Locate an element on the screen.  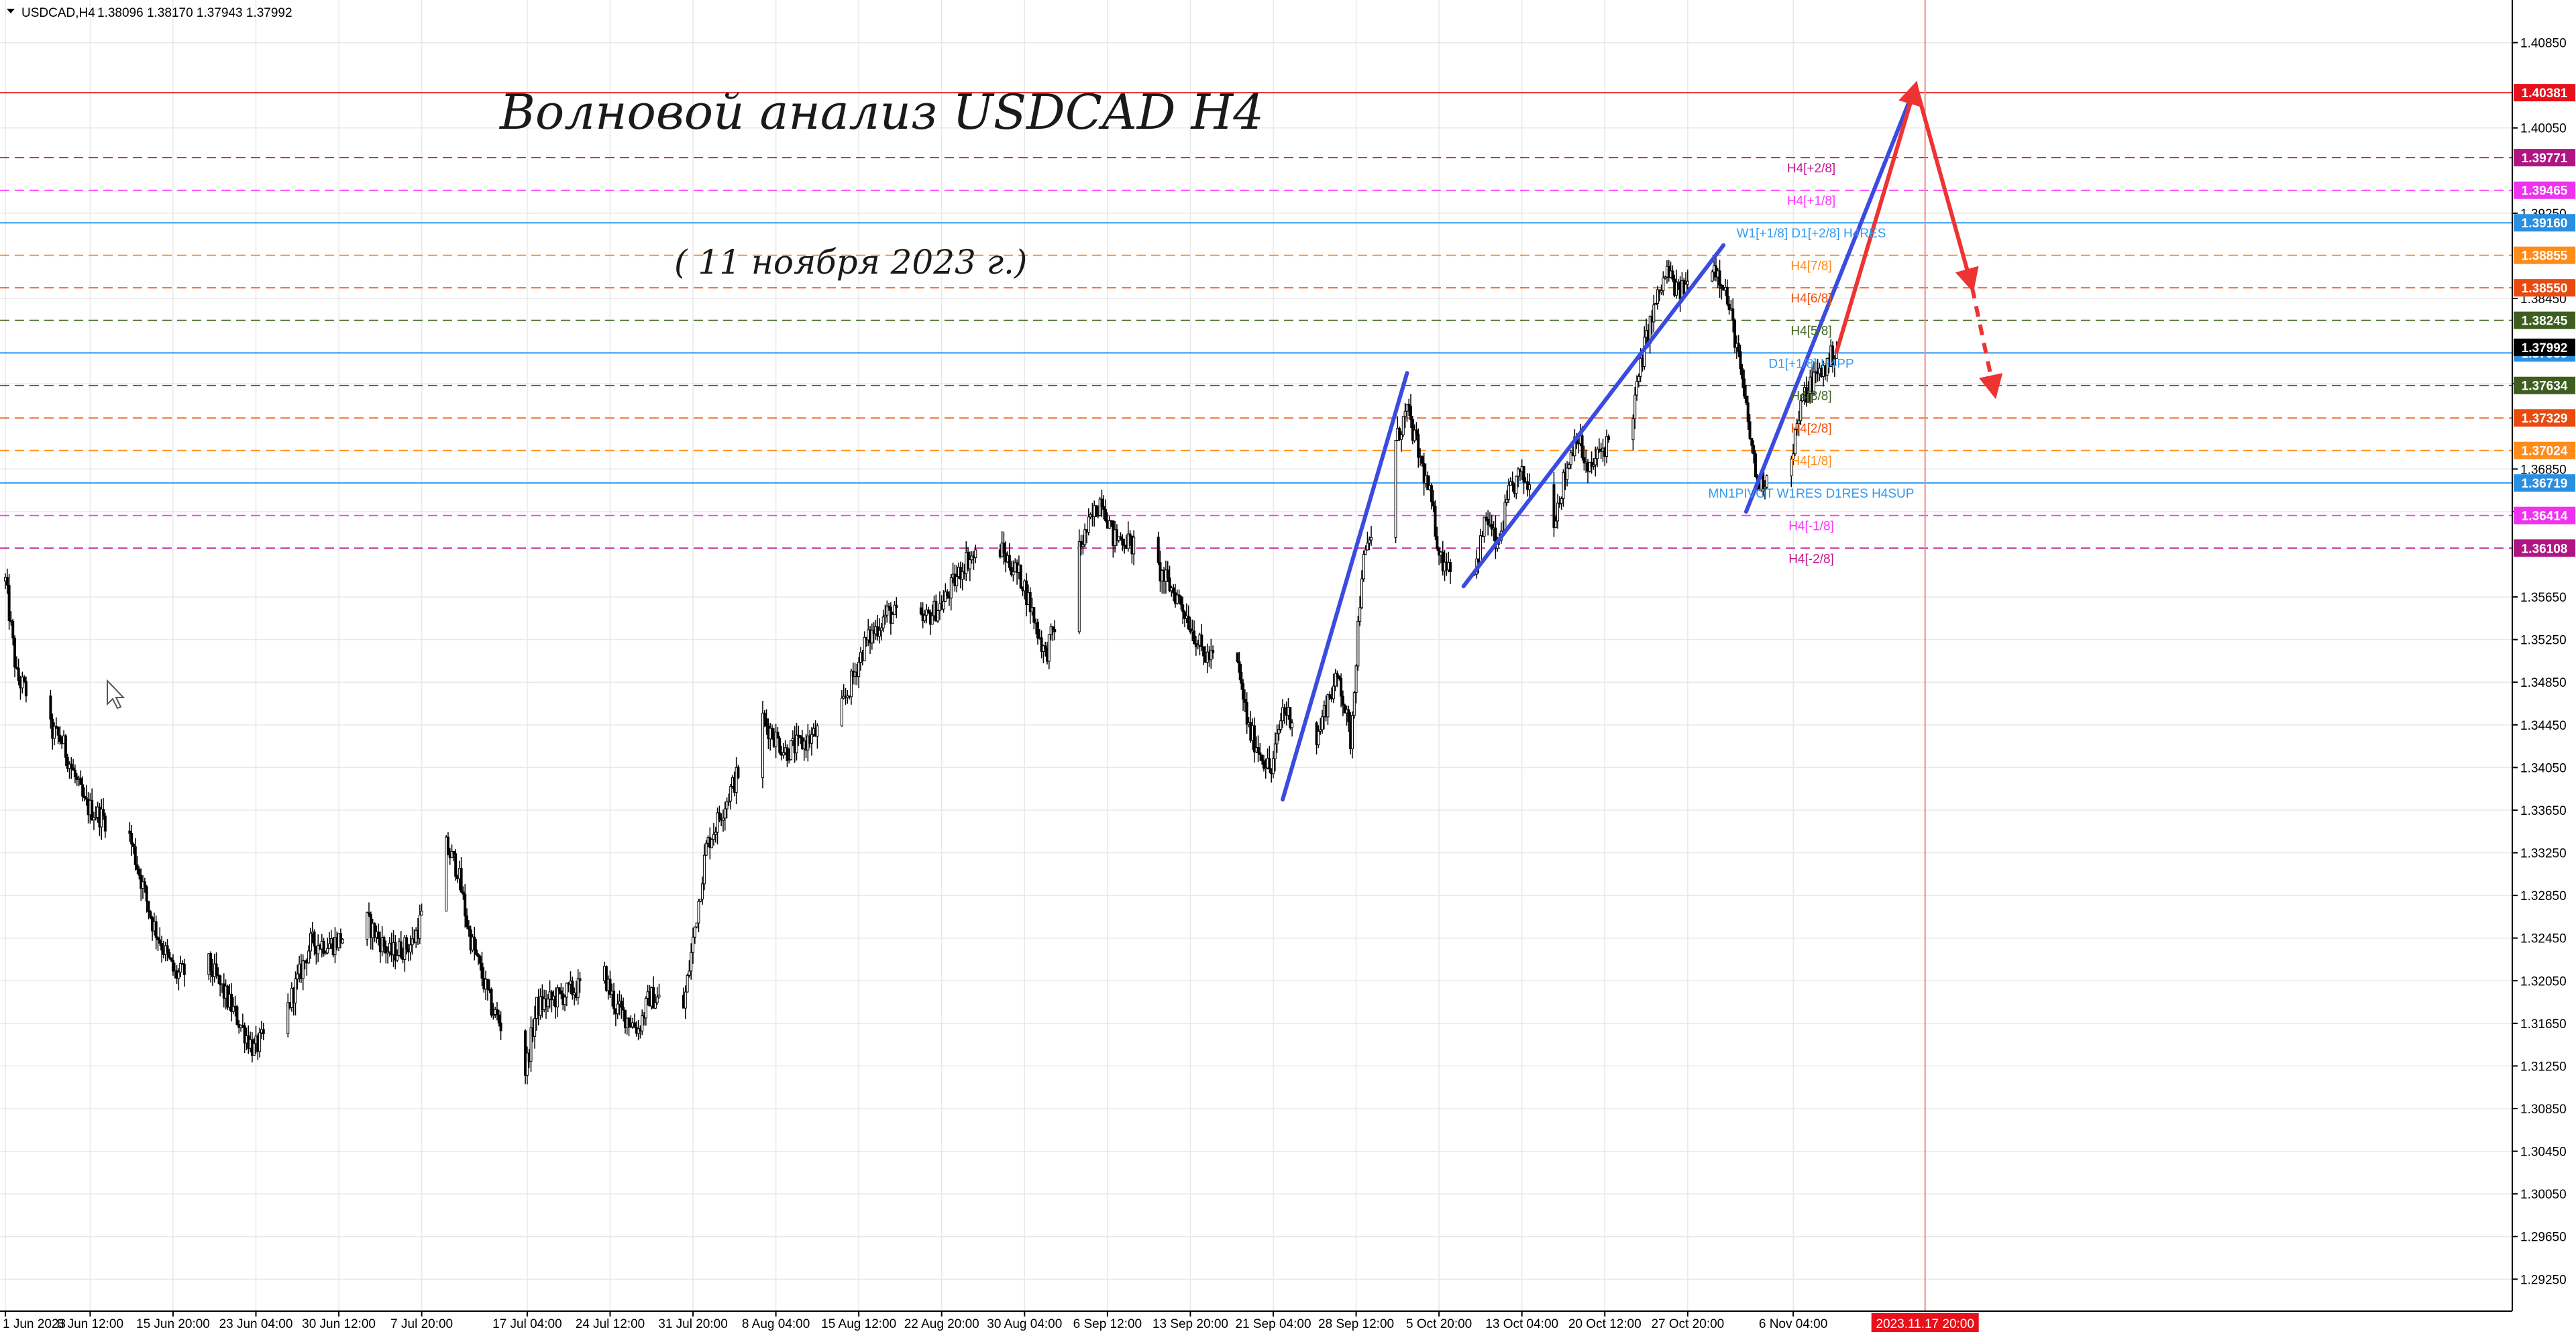
price-tick-label: 1.34850 is located at coordinates (2543, 683).